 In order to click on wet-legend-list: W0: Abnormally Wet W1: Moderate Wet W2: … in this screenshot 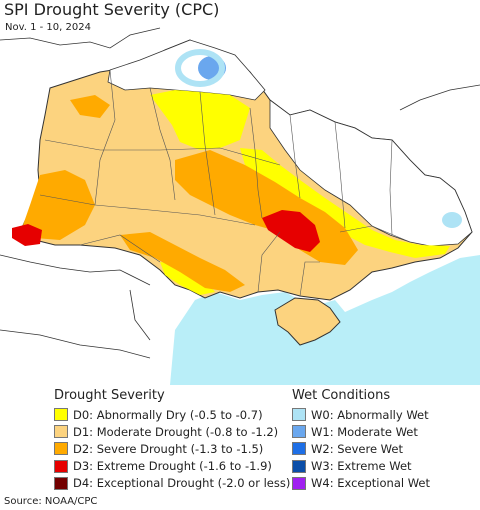, I will do `click(361, 449)`.